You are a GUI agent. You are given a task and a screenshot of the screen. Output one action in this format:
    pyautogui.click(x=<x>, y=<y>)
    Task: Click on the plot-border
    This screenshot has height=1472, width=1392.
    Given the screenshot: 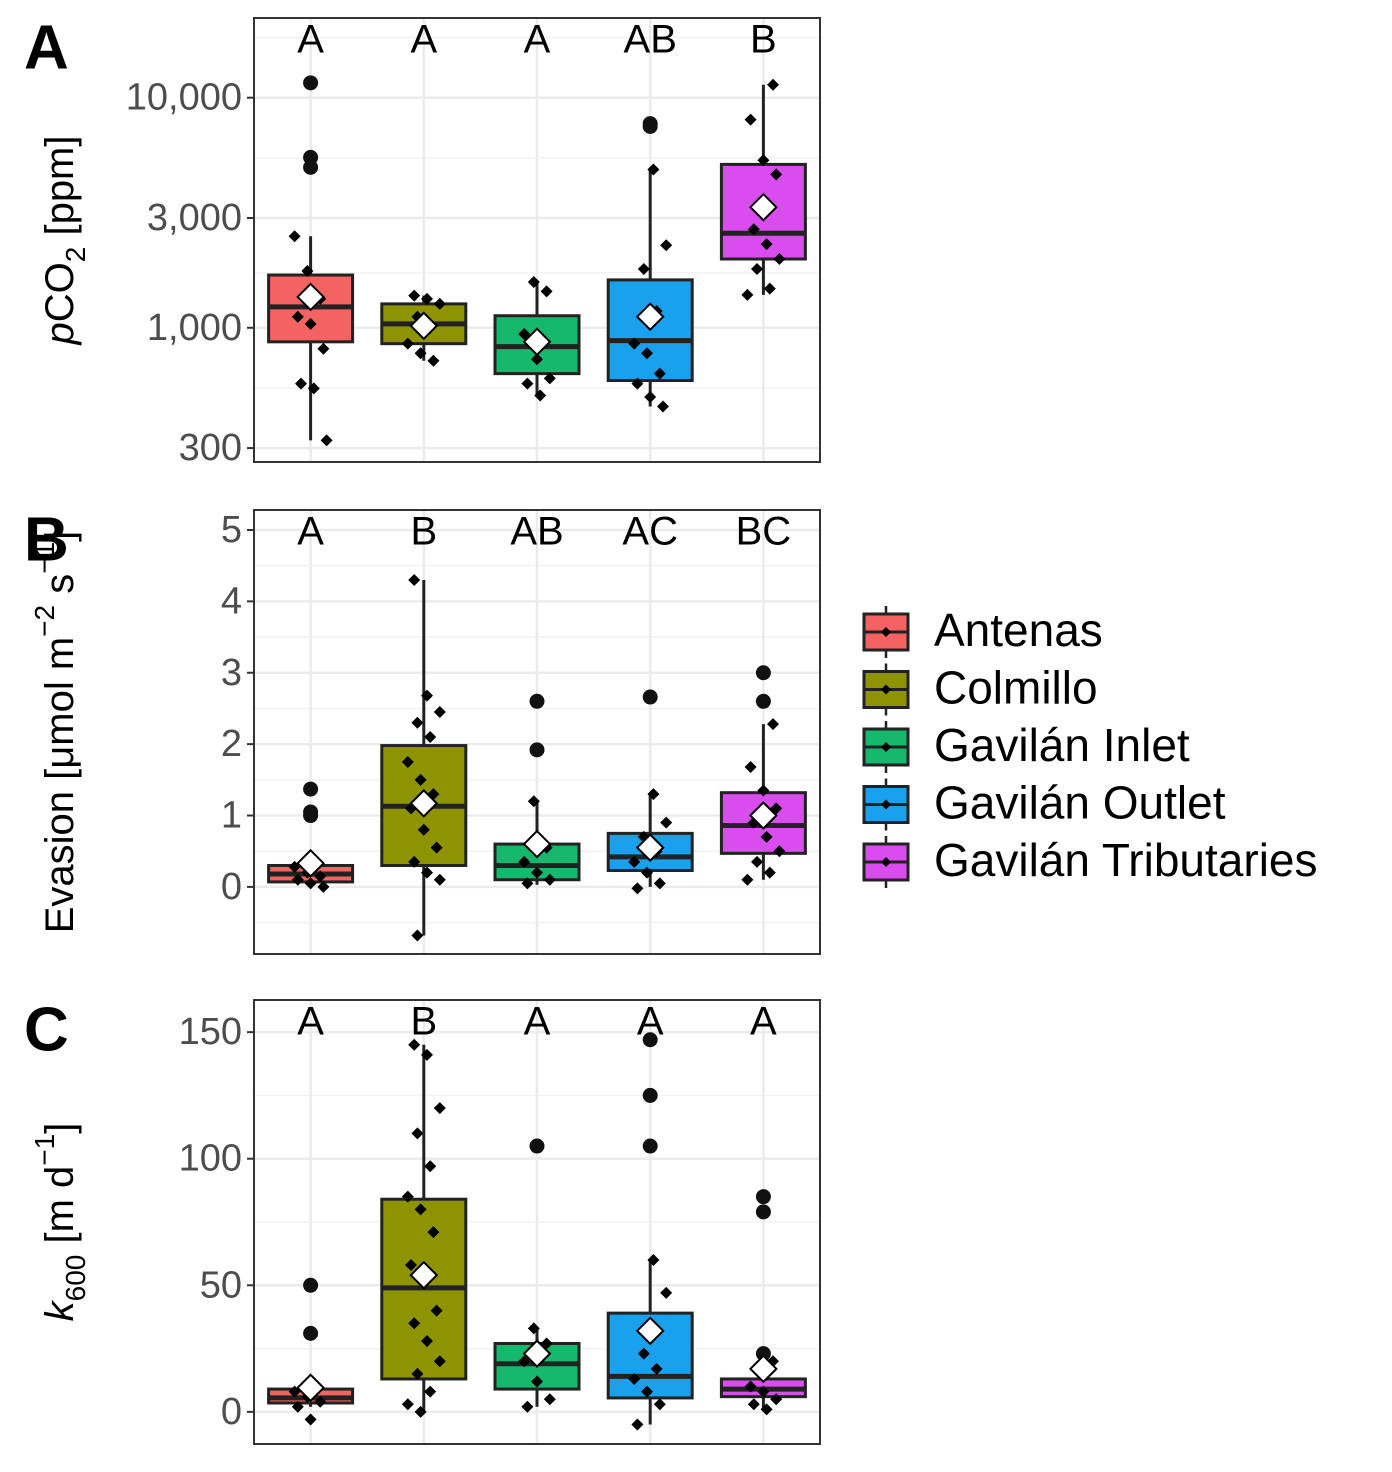 What is the action you would take?
    pyautogui.click(x=537, y=1222)
    